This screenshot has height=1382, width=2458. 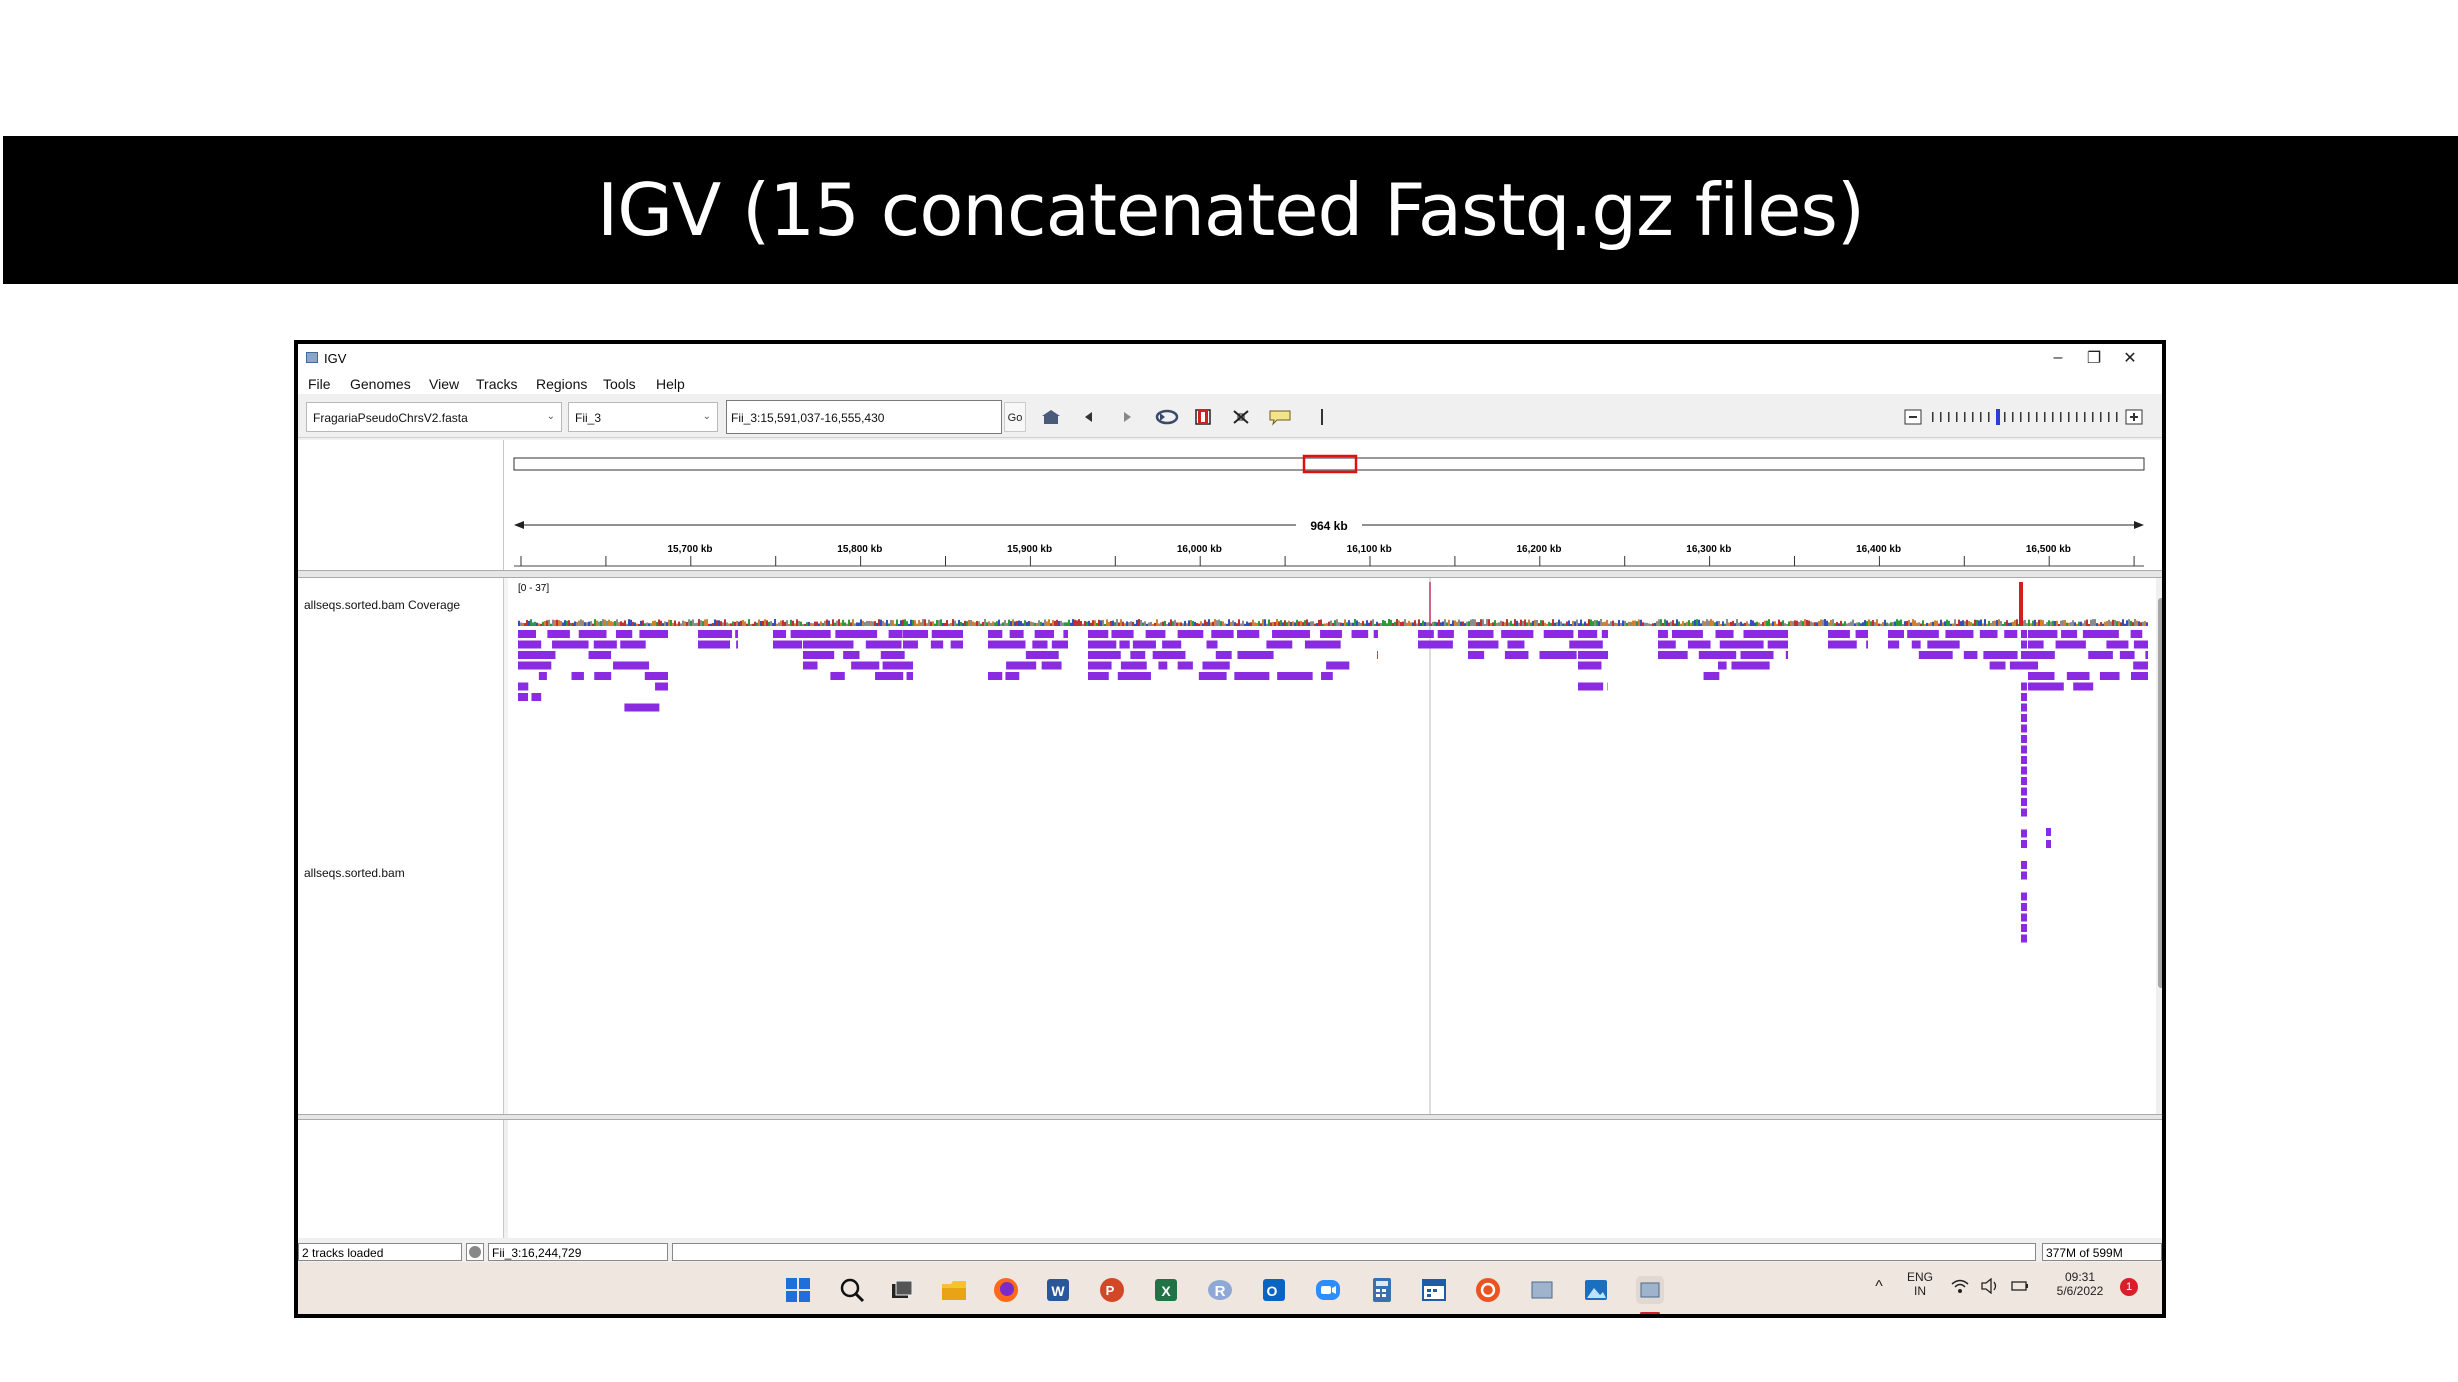 I want to click on search-icon, so click(x=852, y=1290).